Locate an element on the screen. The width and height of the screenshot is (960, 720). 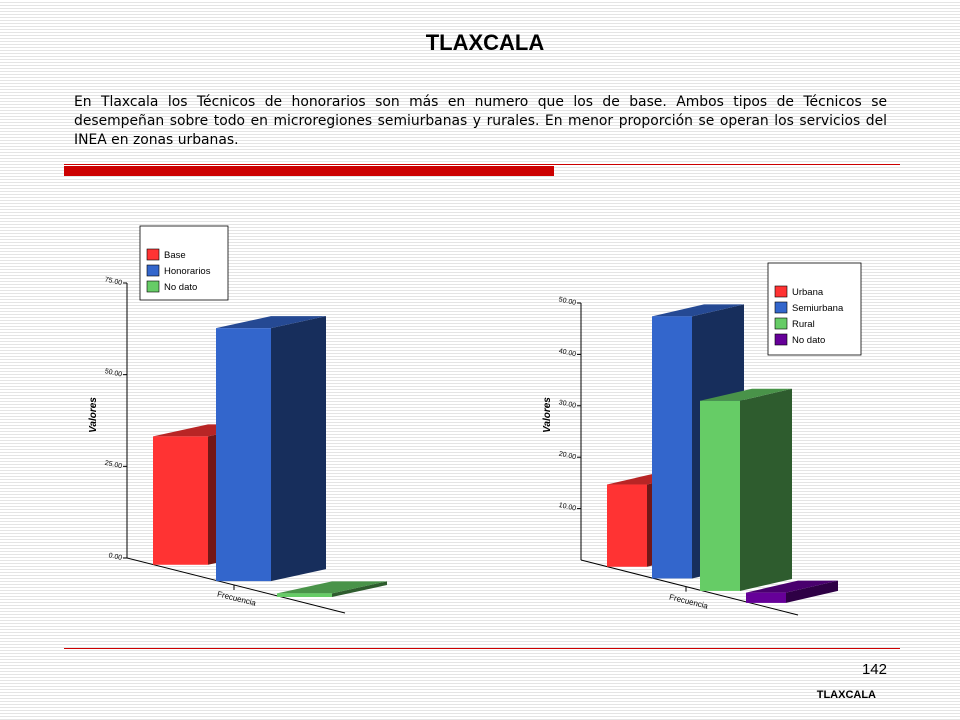
accent-bar is located at coordinates (309, 171).